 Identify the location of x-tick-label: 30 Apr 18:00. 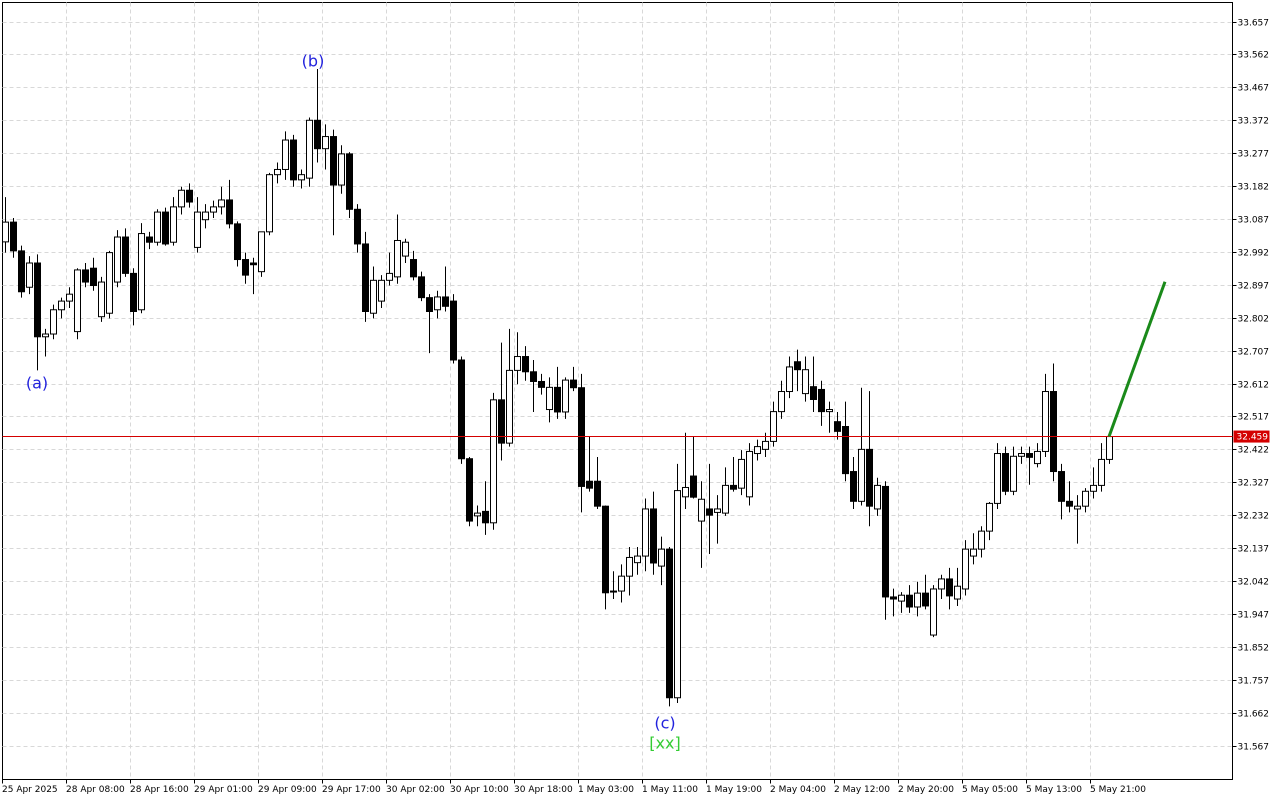
(543, 790).